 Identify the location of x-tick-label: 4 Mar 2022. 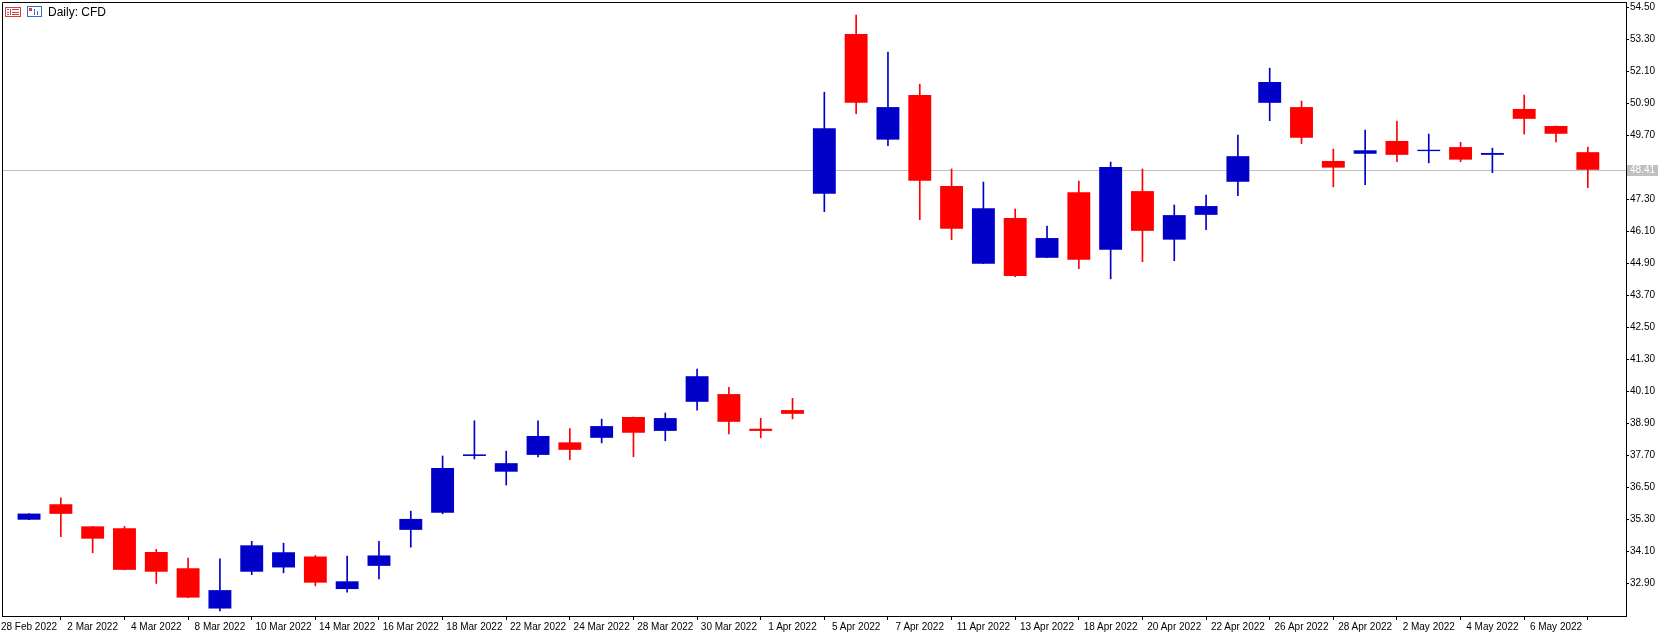
(156, 626).